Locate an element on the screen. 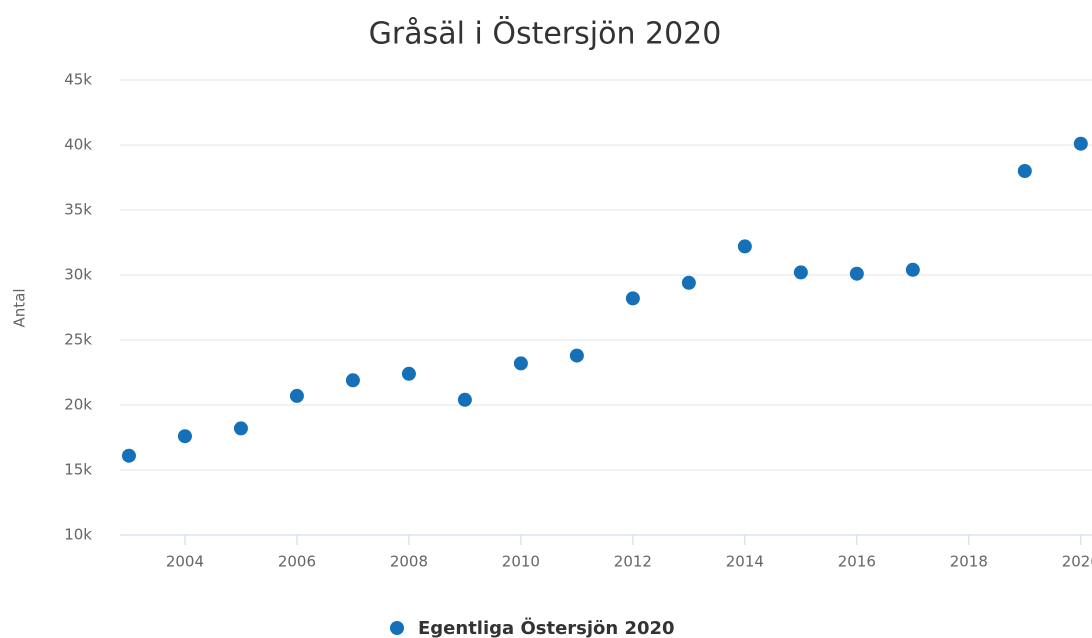 Image resolution: width=1092 pixels, height=638 pixels. x-tick-label: 2018 is located at coordinates (969, 562).